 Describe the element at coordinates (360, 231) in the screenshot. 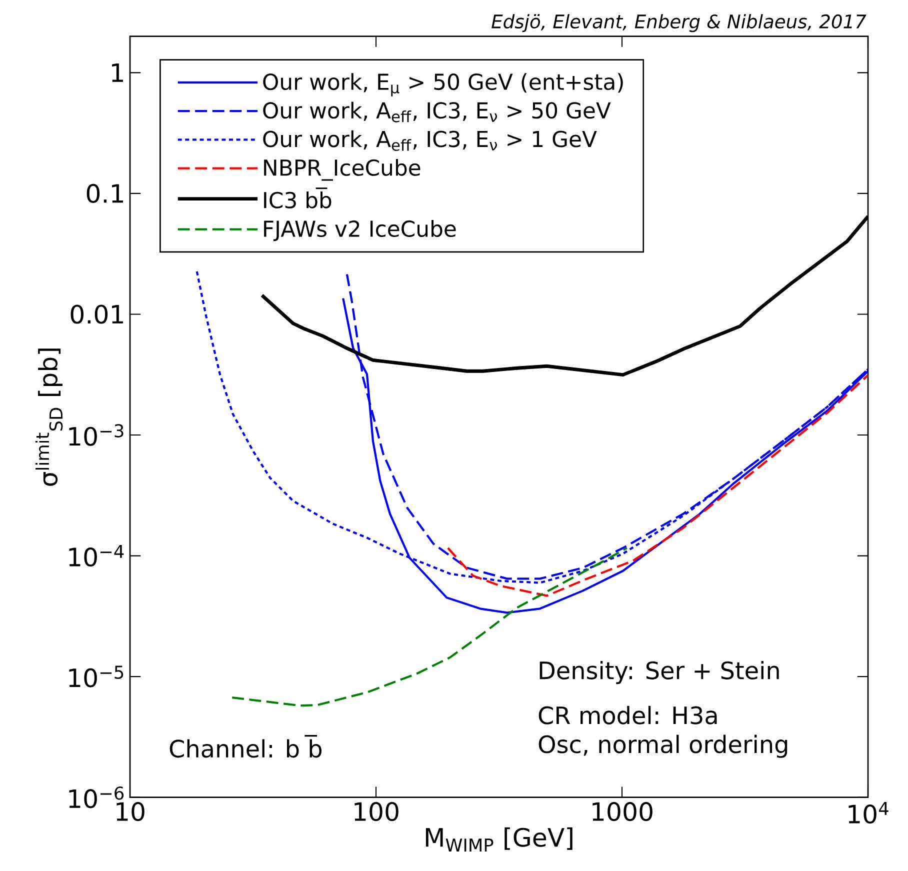

I see `legend-label: FJAWs v2 IceCube` at that location.